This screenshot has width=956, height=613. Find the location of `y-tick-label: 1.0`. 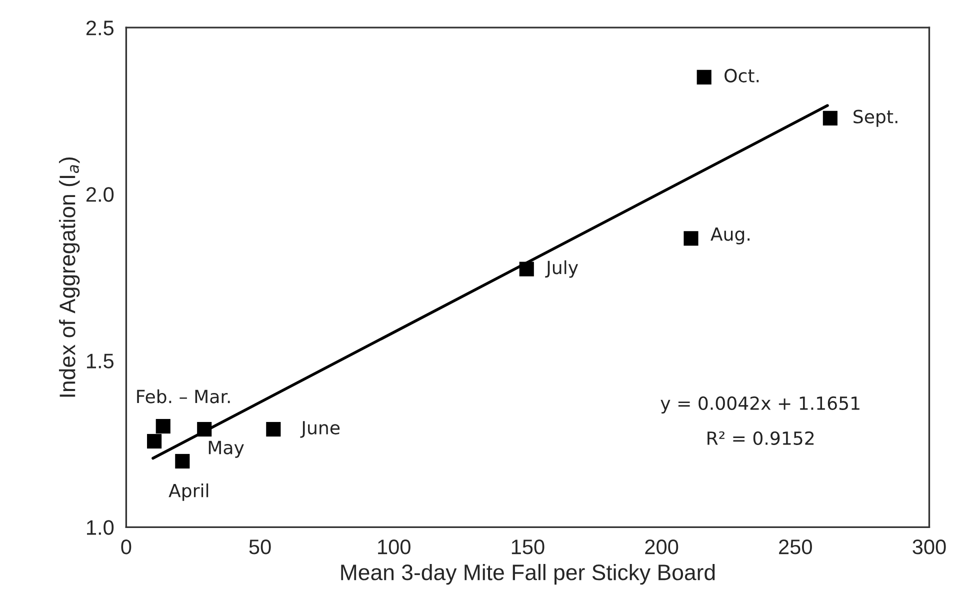

y-tick-label: 1.0 is located at coordinates (100, 527).